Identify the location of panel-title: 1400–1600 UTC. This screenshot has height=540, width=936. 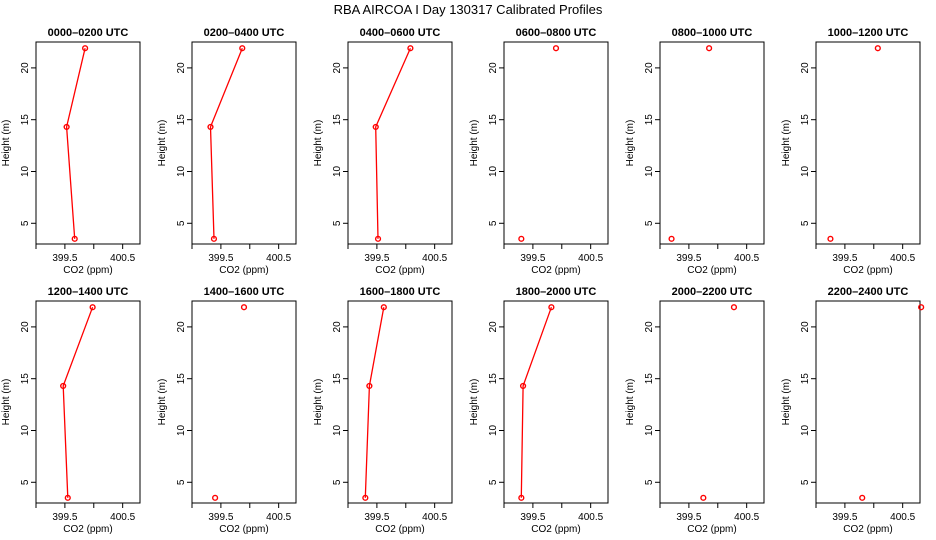
(244, 292).